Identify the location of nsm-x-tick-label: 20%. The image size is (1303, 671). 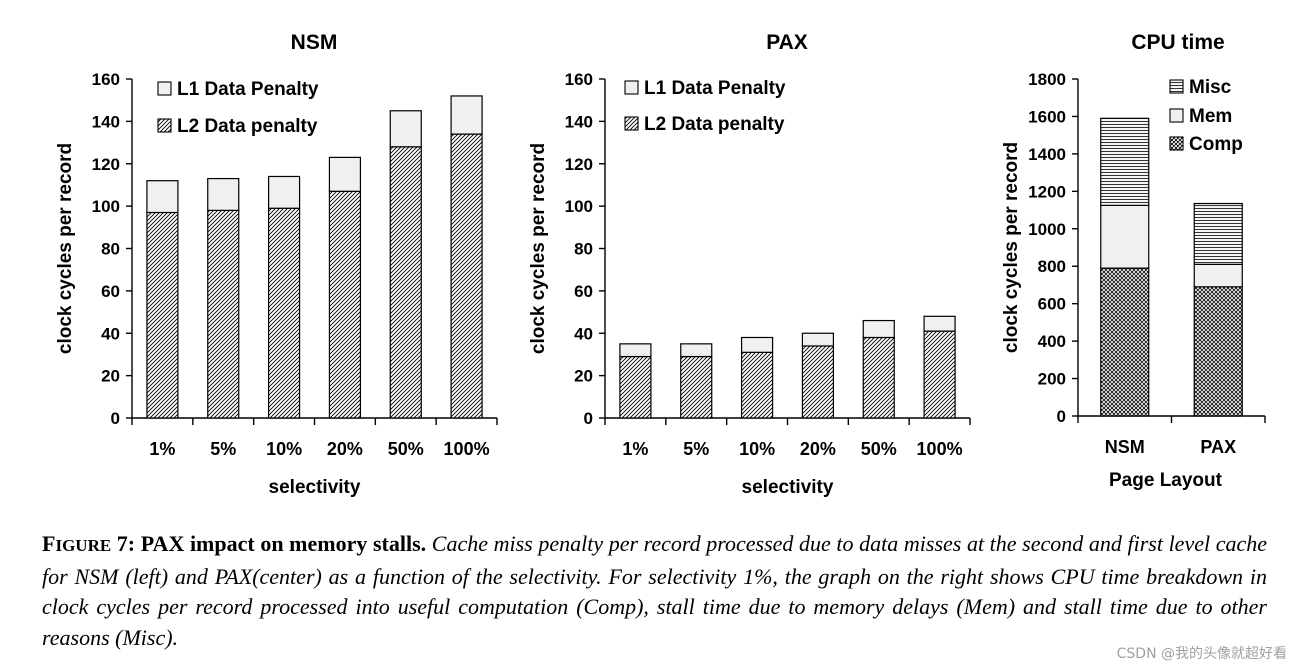
(345, 449).